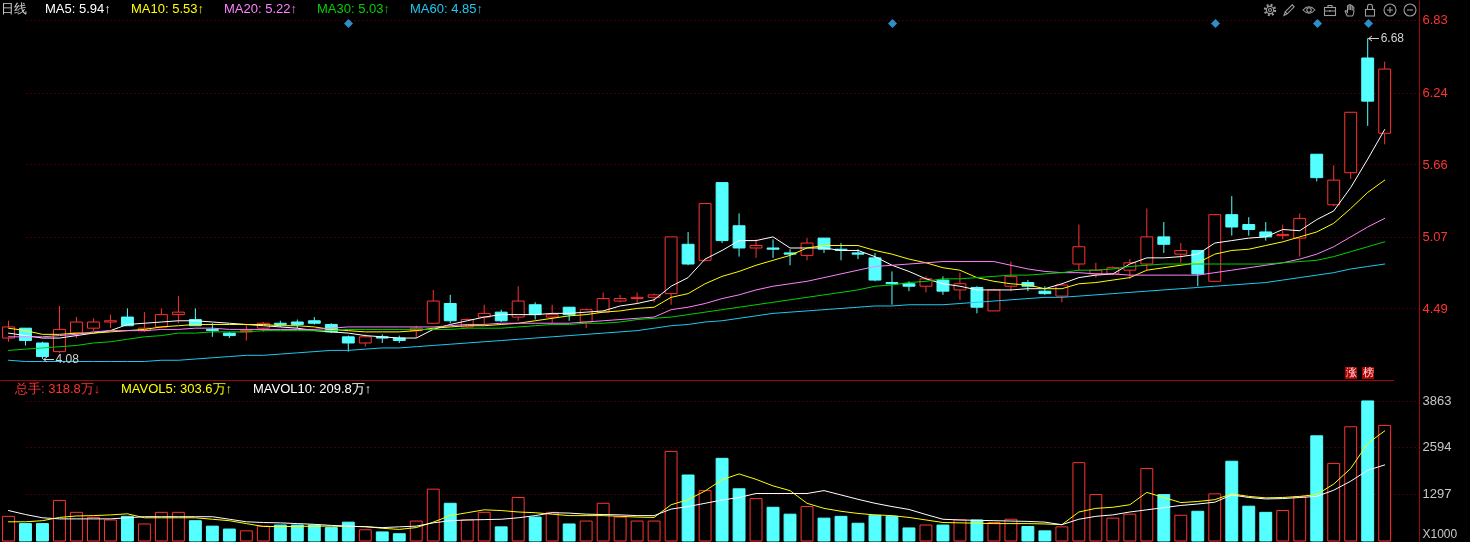 The height and width of the screenshot is (542, 1470). Describe the element at coordinates (1435, 20) in the screenshot. I see `y-tick-label: 6.83` at that location.